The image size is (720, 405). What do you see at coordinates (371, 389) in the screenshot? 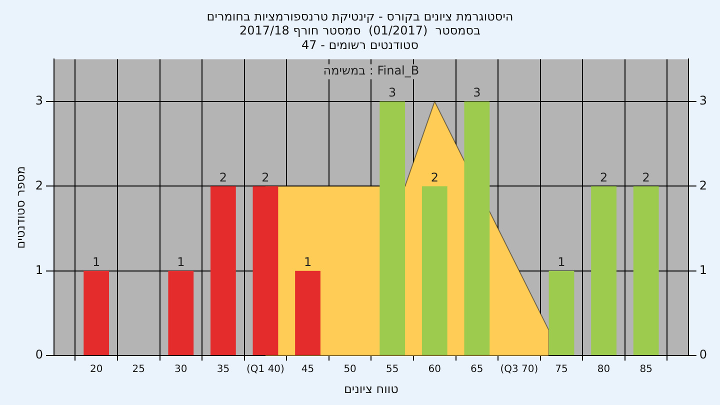
I see `x-axis-title: טווח ציונים` at bounding box center [371, 389].